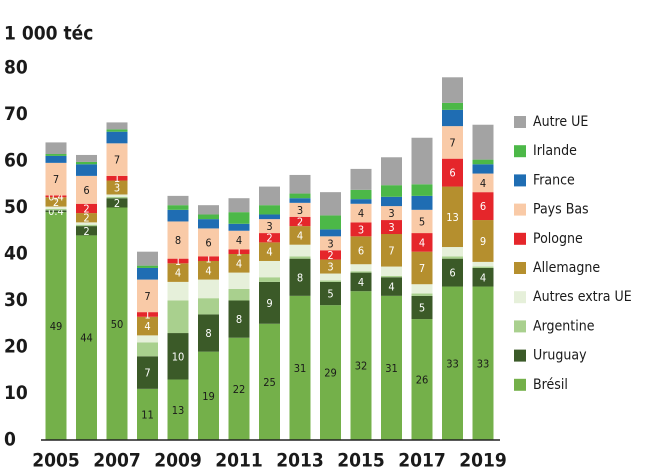 The height and width of the screenshot is (476, 646). What do you see at coordinates (300, 368) in the screenshot?
I see `data-label: 31` at bounding box center [300, 368].